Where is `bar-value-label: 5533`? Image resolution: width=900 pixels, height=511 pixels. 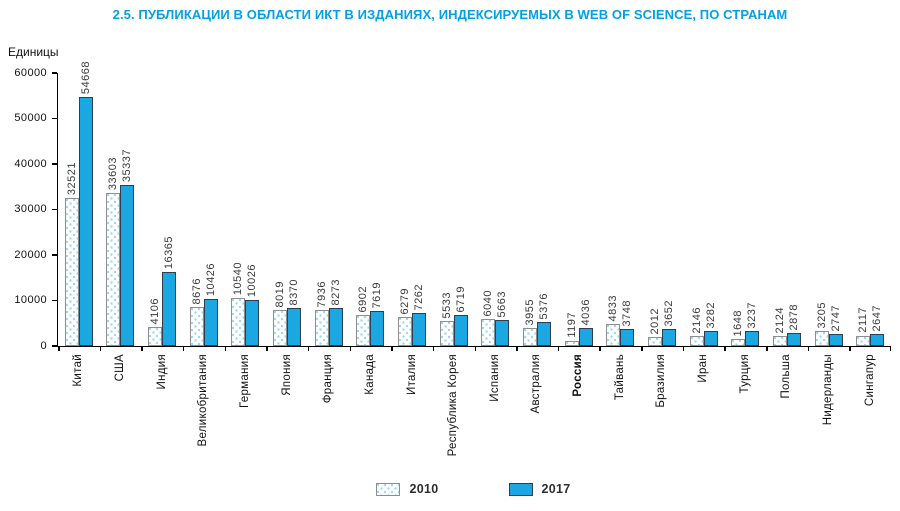
bar-value-label: 5533 is located at coordinates (446, 304).